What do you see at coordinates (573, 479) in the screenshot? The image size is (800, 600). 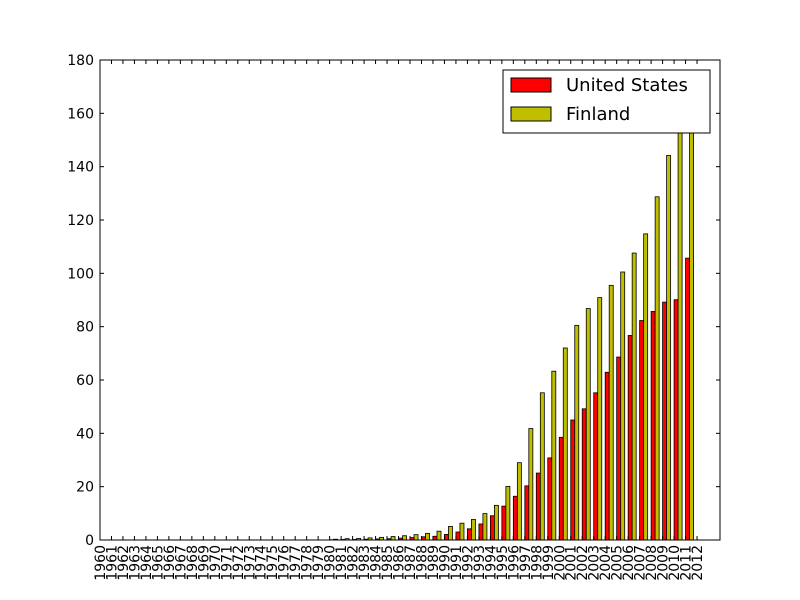 I see `bar-united-states-2001` at bounding box center [573, 479].